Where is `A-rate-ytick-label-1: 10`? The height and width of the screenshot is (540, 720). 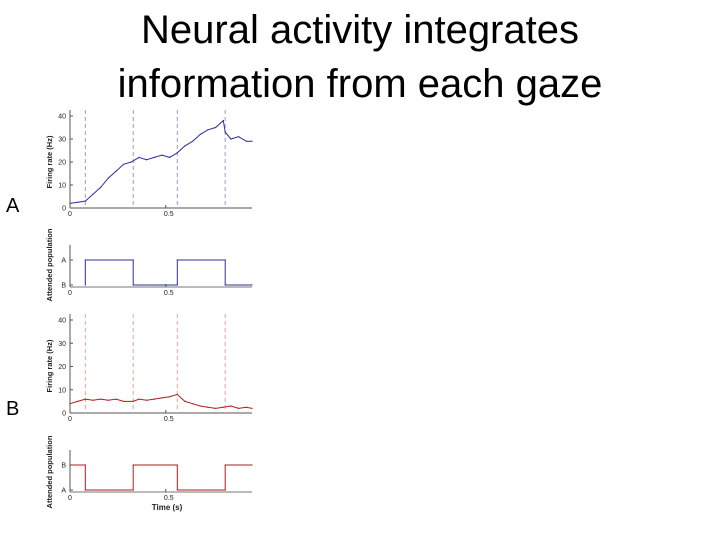
A-rate-ytick-label-1: 10 is located at coordinates (62, 186).